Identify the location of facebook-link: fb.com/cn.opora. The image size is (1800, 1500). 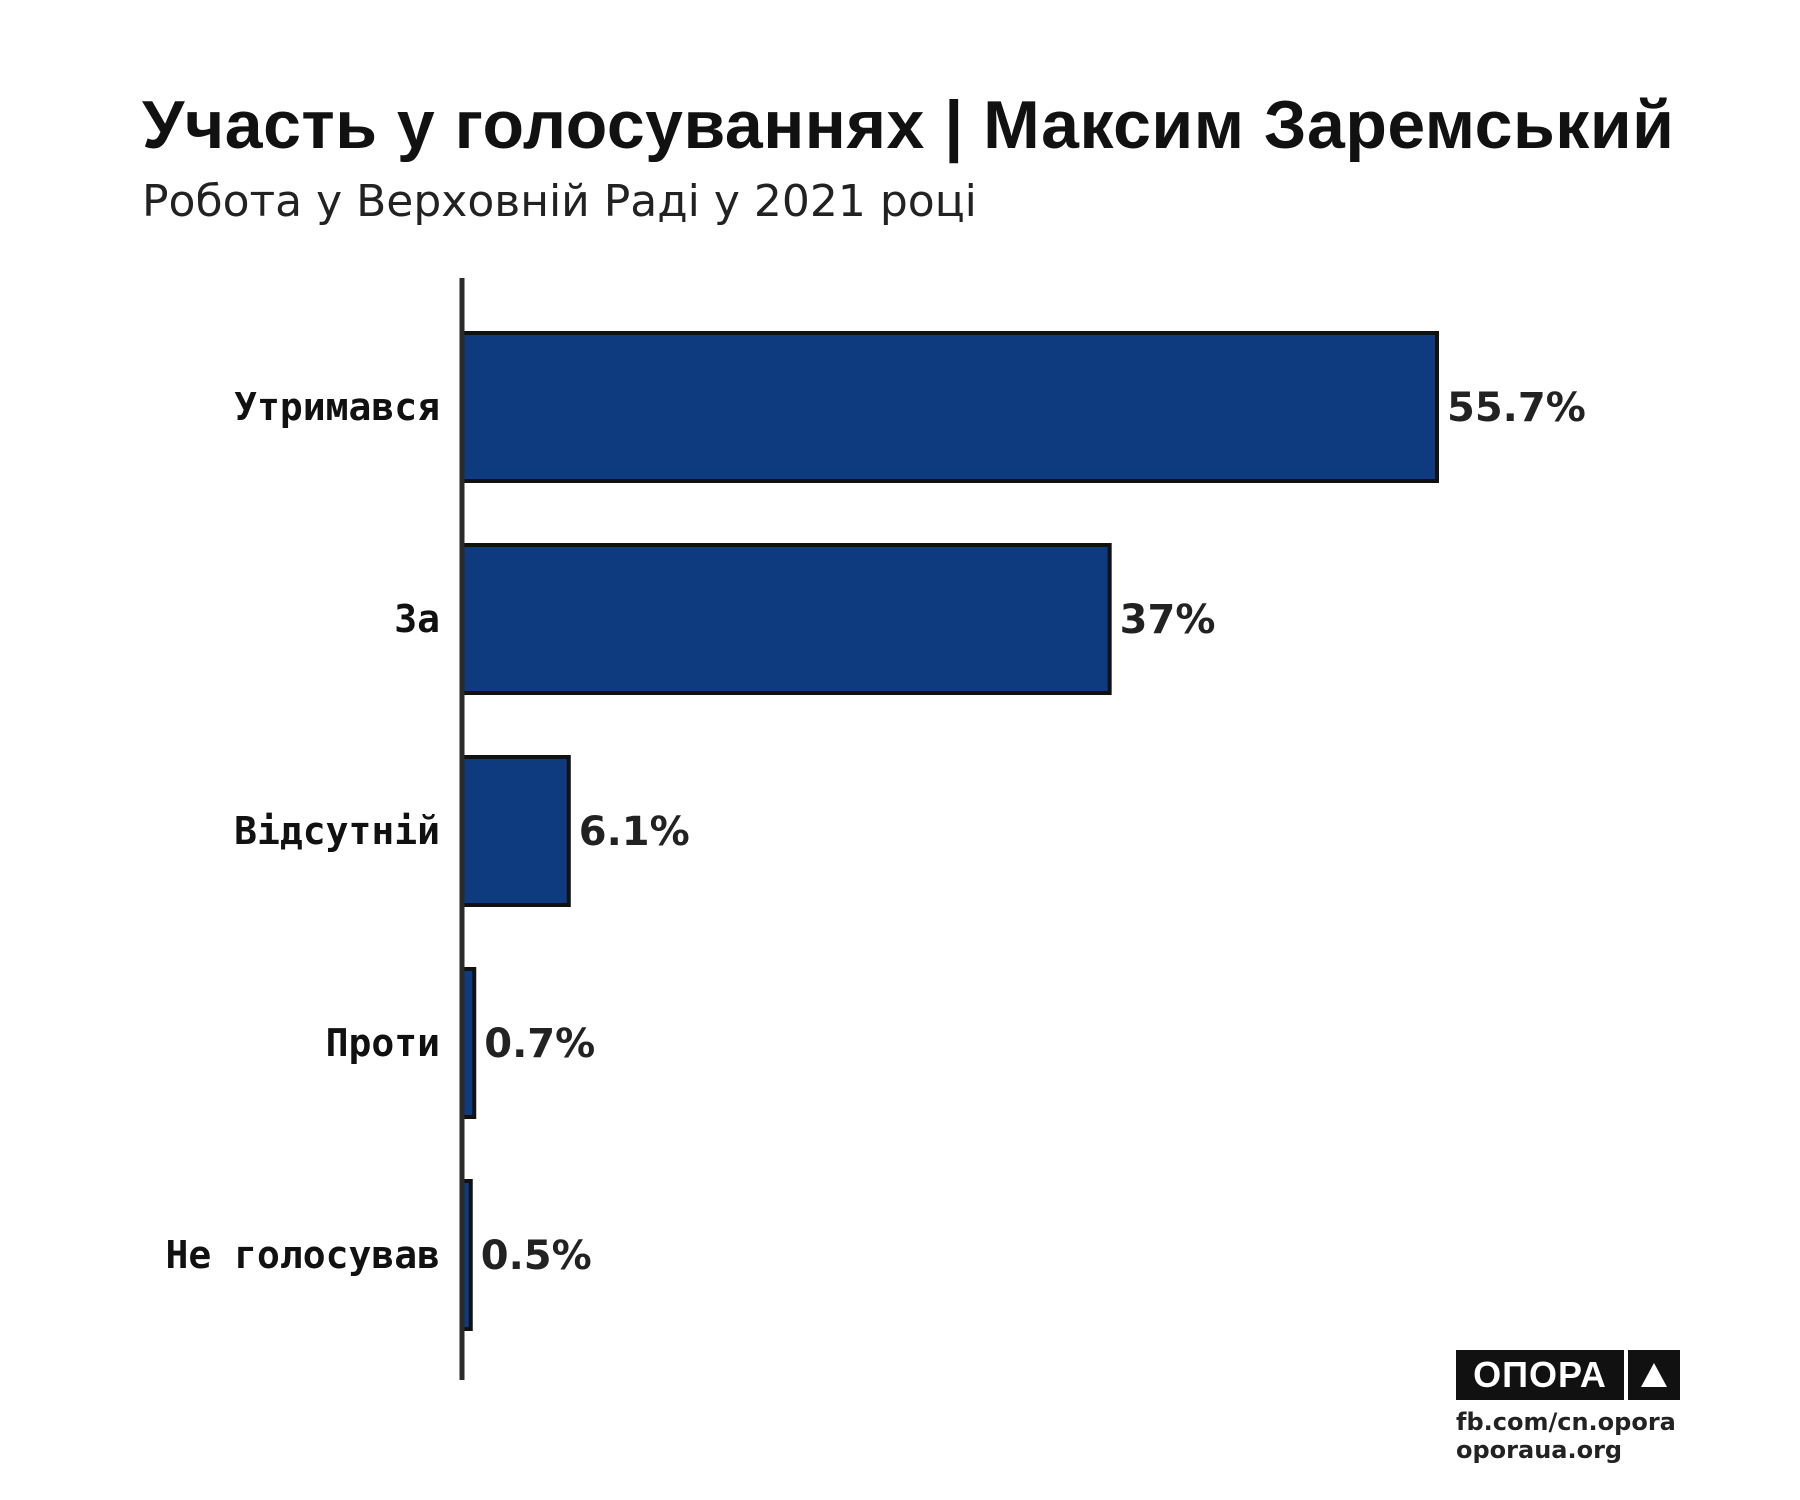
(1566, 1422).